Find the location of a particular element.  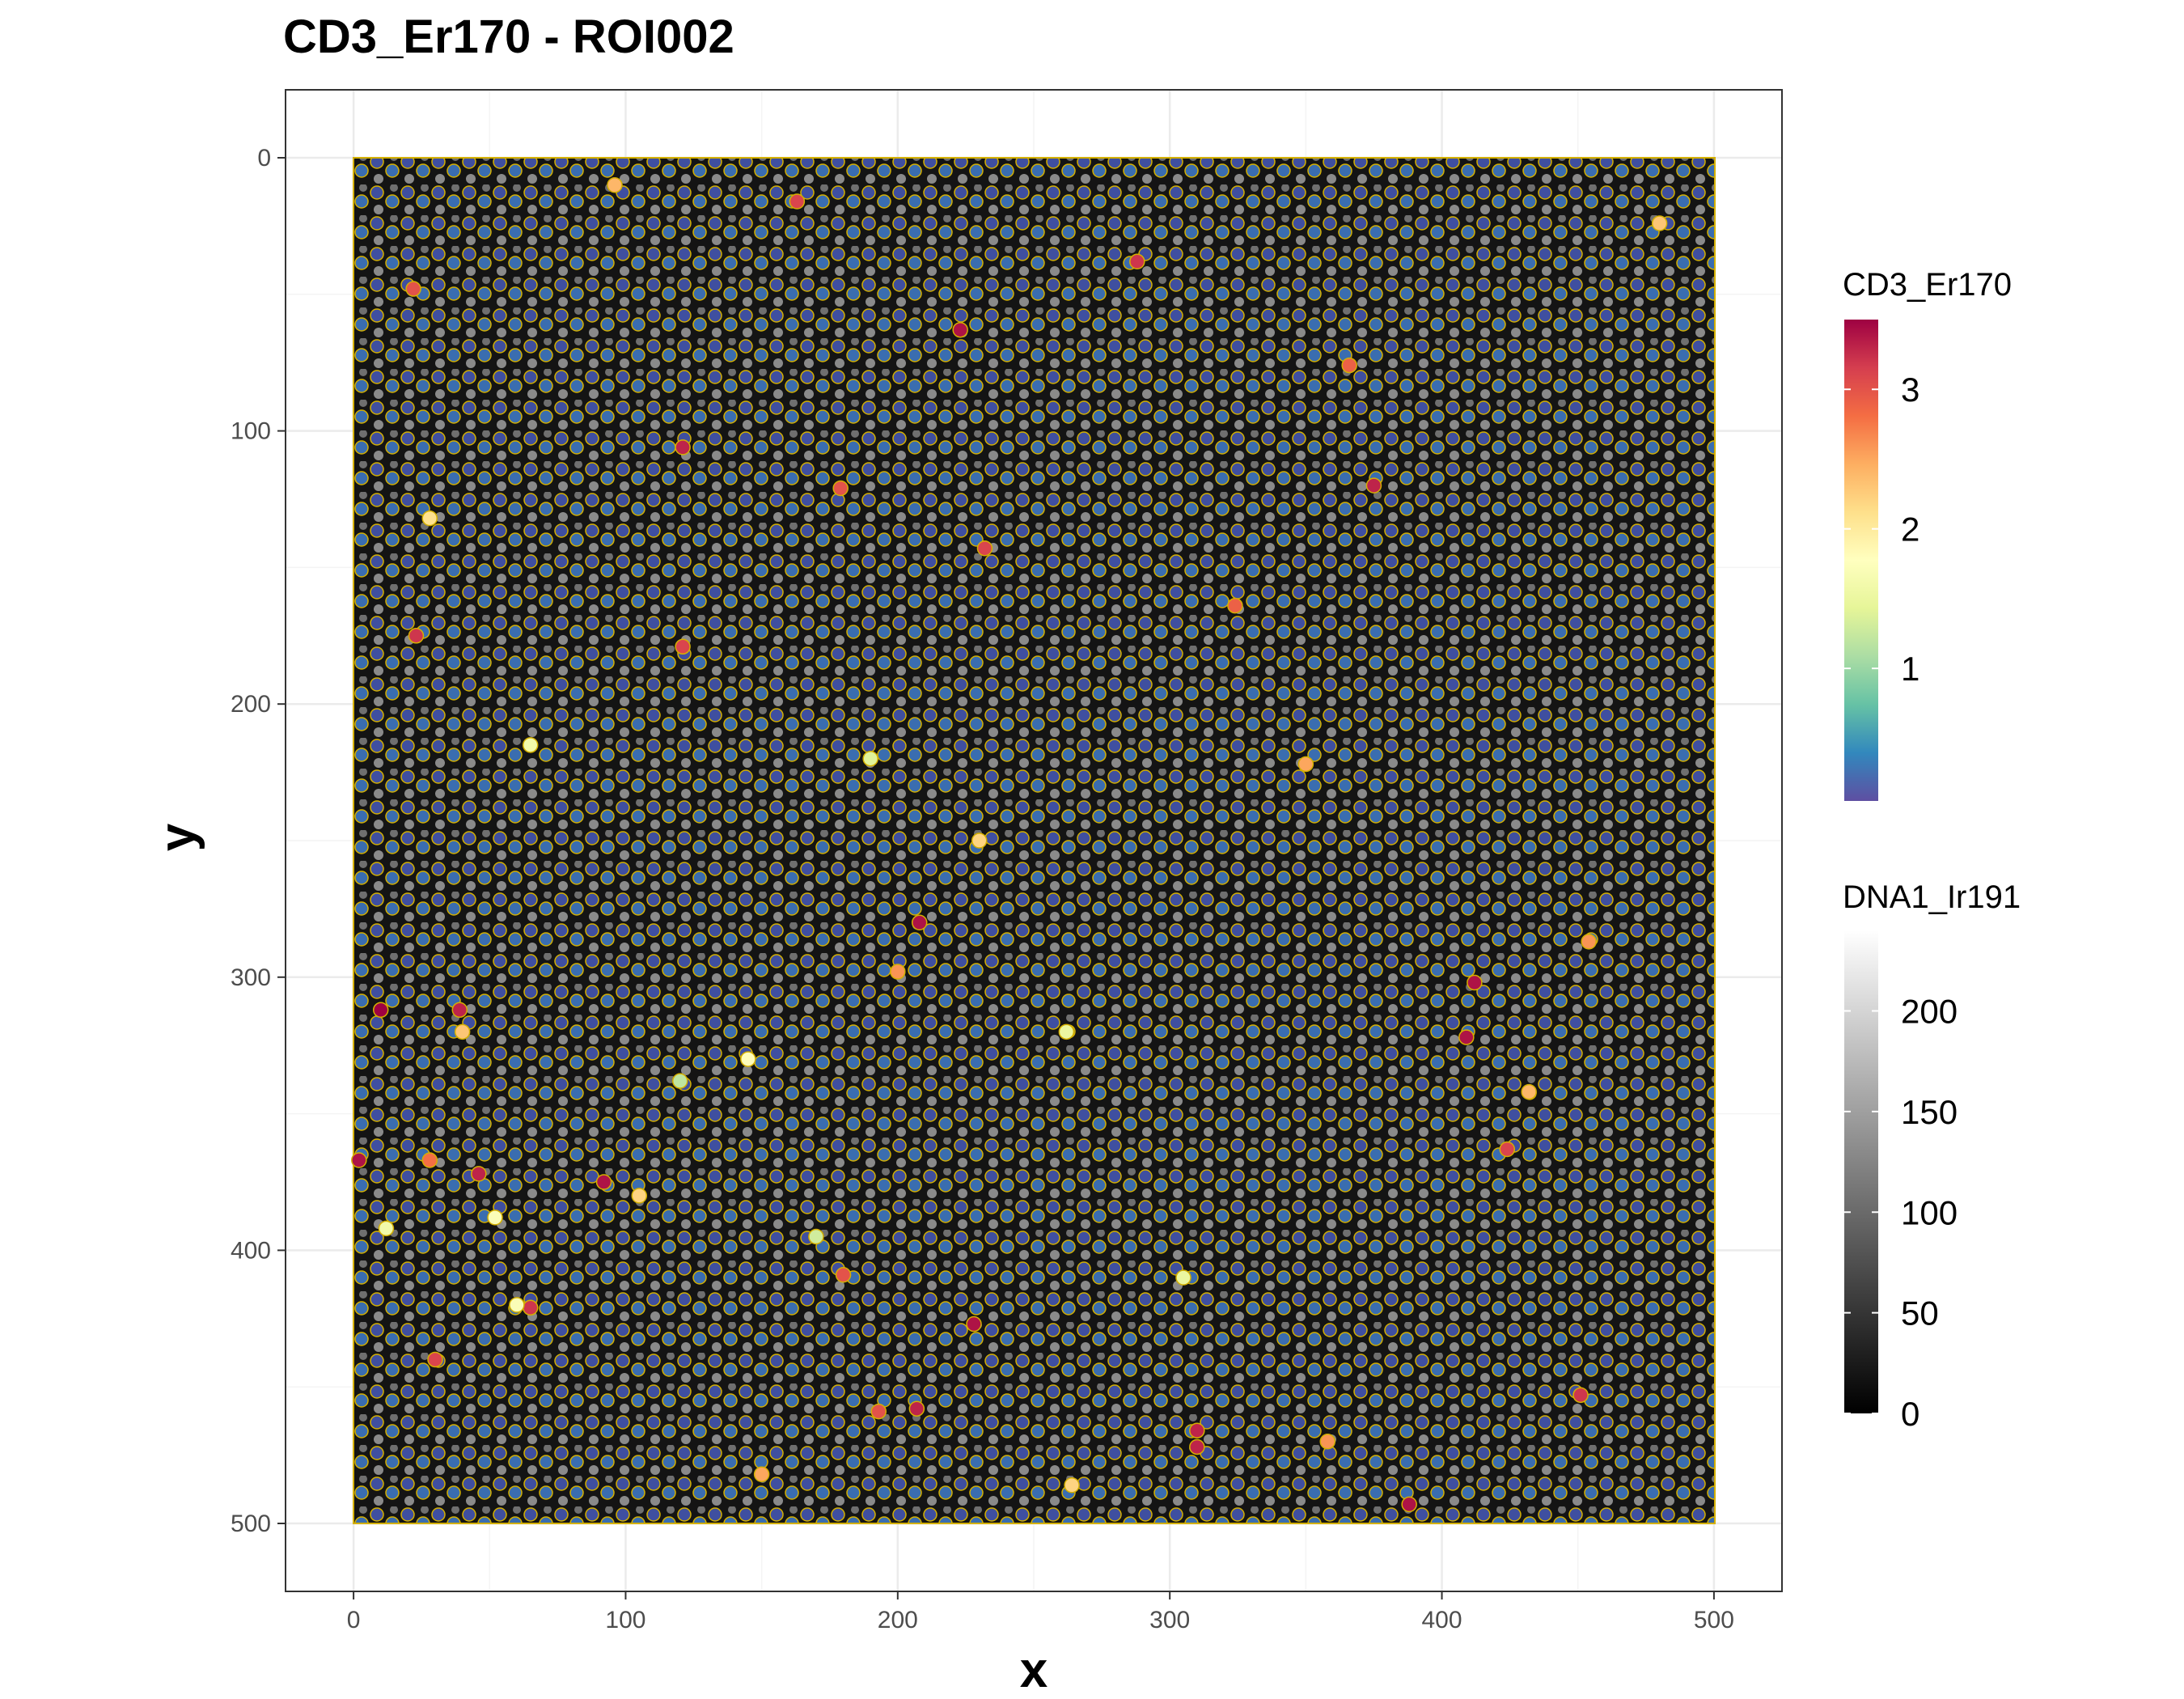

x-axis-ticks: 0 100 200 300 400 500 is located at coordinates (1040, 1612).